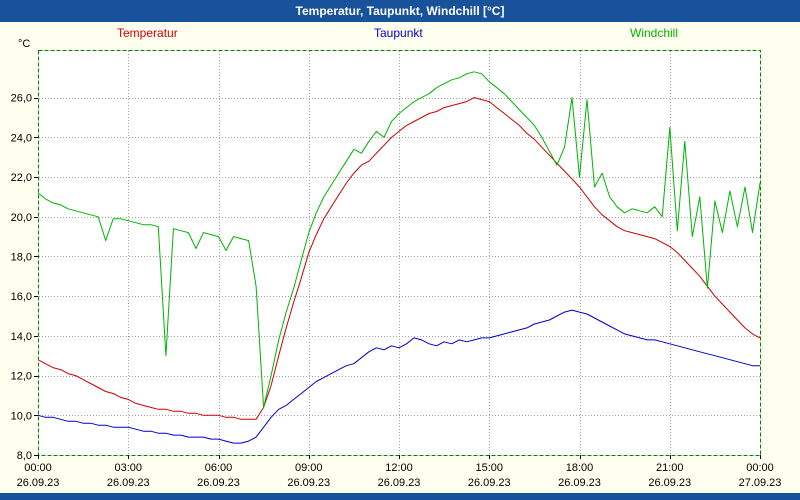 The image size is (800, 500). Describe the element at coordinates (654, 33) in the screenshot. I see `legend-windchill: Windchill` at that location.